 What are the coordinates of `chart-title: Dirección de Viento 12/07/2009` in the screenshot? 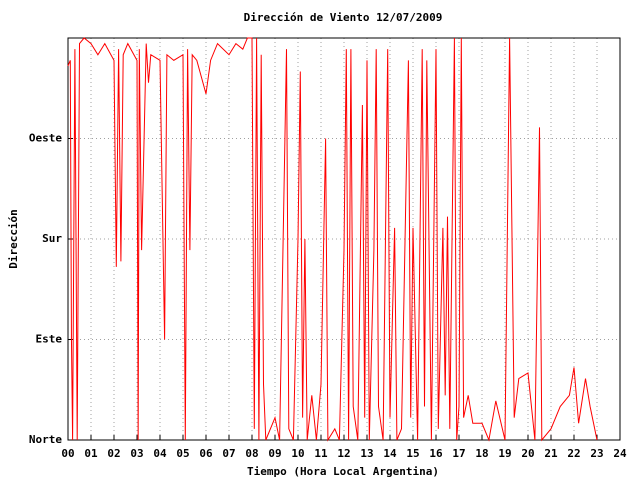 It's located at (343, 17).